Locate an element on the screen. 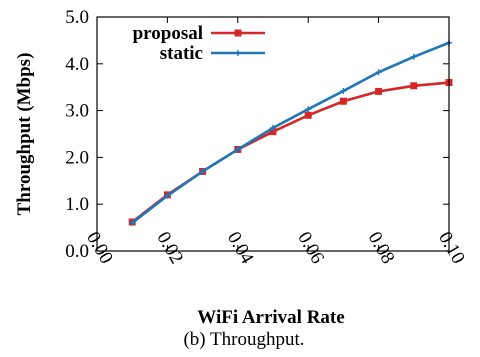 The image size is (480, 357). y-tick-label: 3.0 is located at coordinates (77, 111).